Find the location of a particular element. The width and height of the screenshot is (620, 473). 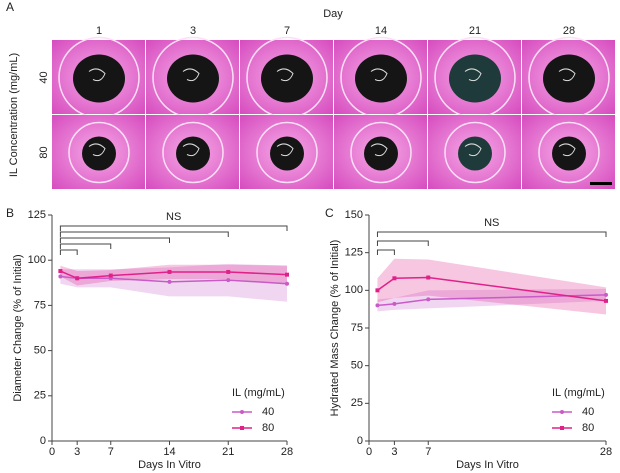

column-label: 21 is located at coordinates (475, 31).